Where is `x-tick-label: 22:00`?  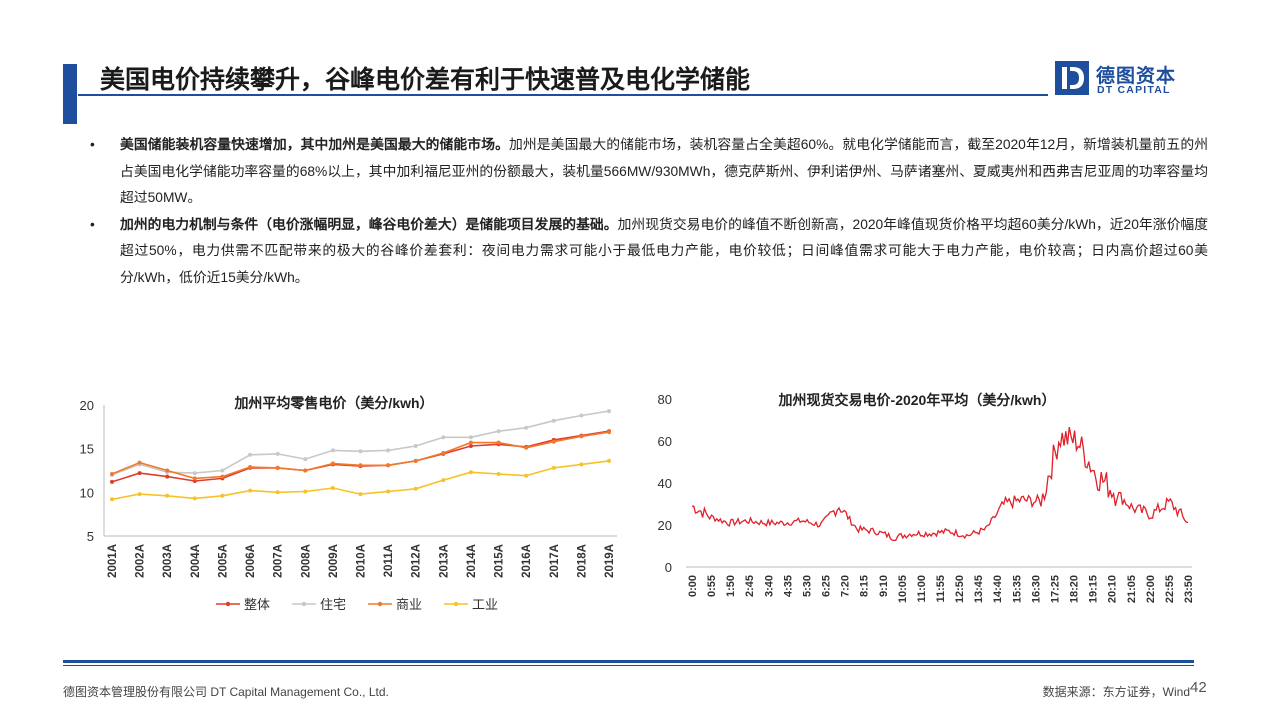 x-tick-label: 22:00 is located at coordinates (1151, 589).